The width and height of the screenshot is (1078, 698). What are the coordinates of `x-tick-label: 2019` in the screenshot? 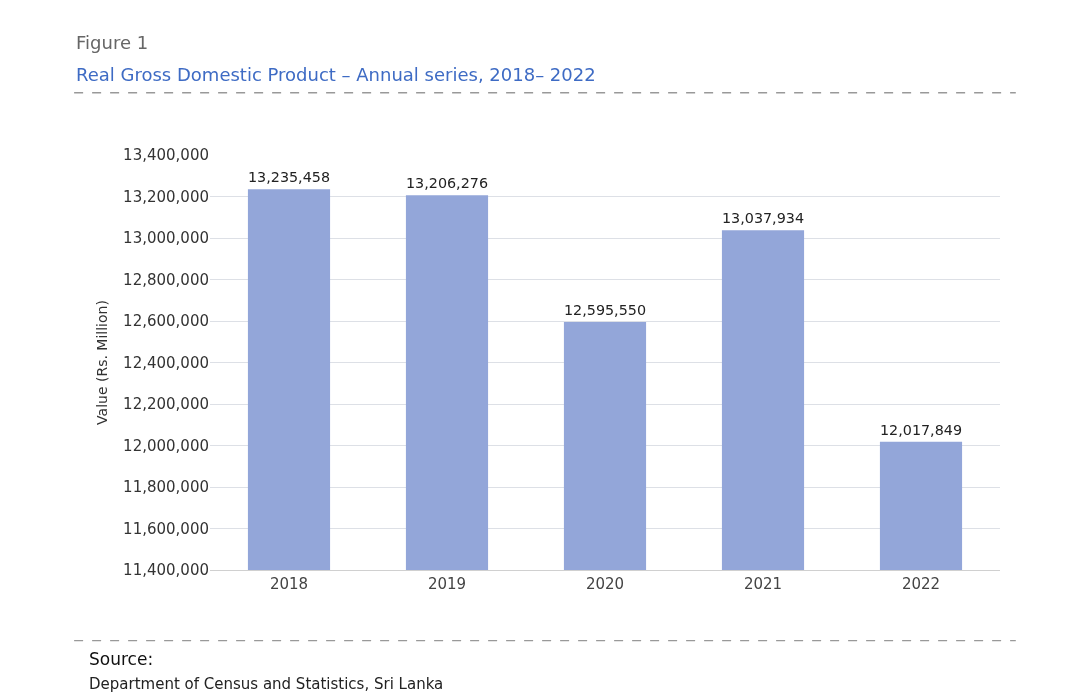 It's located at (447, 584).